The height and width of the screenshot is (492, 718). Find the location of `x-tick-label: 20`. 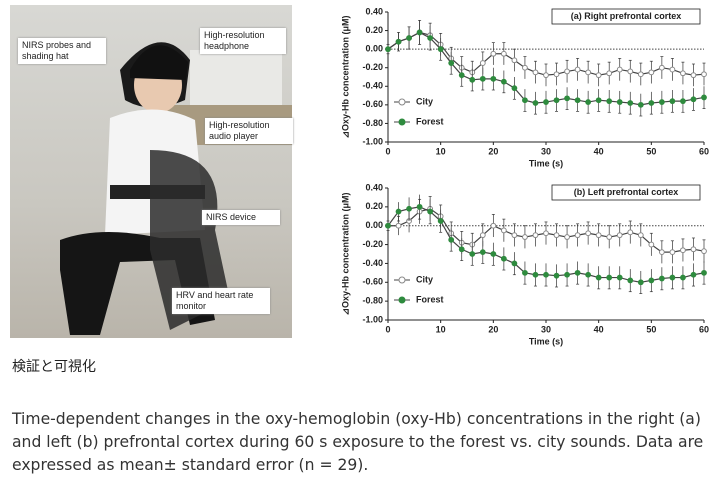

x-tick-label: 20 is located at coordinates (493, 151).